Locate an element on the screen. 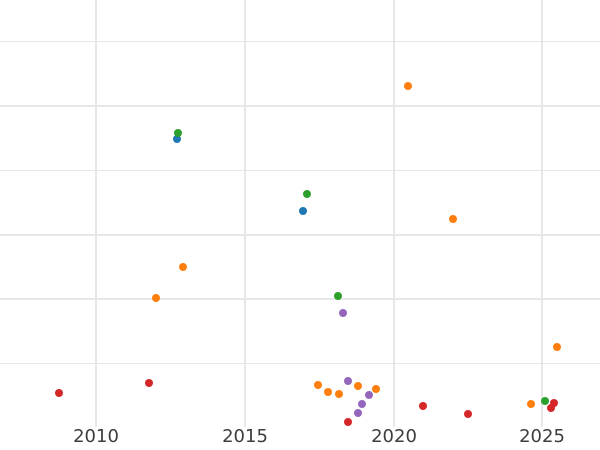 The height and width of the screenshot is (450, 600). x-tick-label: 2020 is located at coordinates (394, 436).